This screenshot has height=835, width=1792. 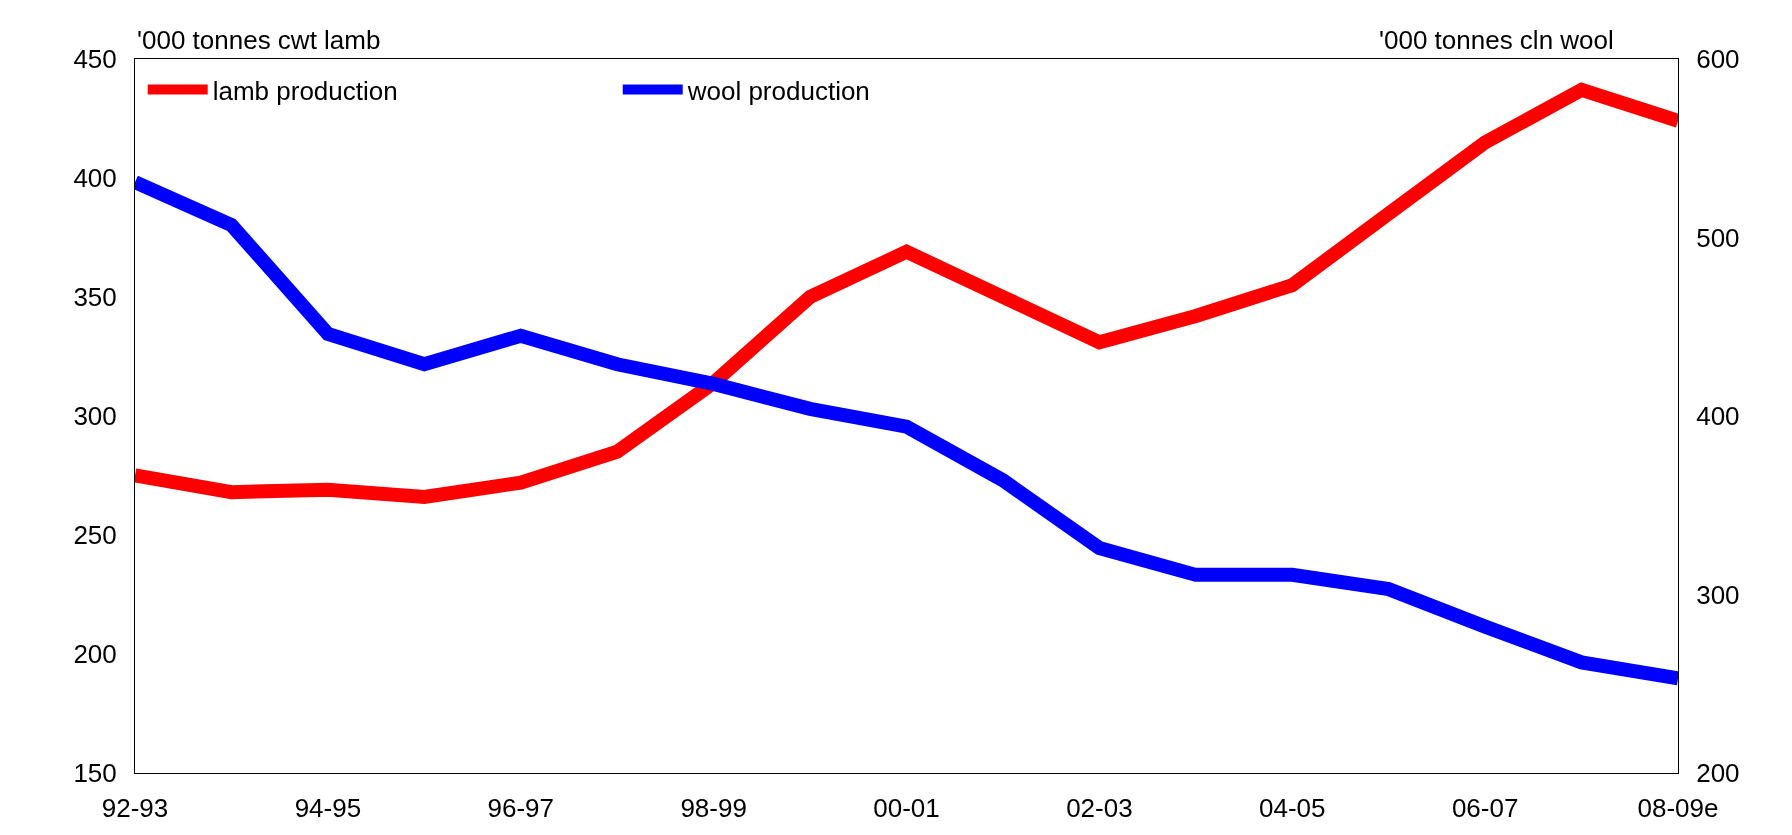 What do you see at coordinates (259, 40) in the screenshot?
I see `y-axis-title: '000 tonnes cwt lamb` at bounding box center [259, 40].